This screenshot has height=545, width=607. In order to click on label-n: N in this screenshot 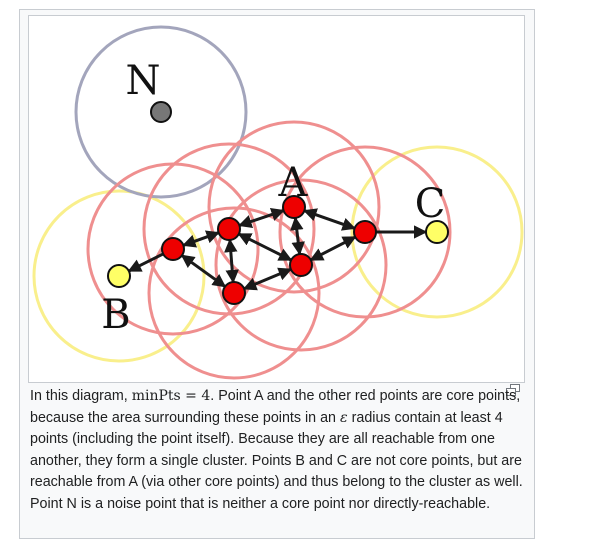, I will do `click(143, 81)`.